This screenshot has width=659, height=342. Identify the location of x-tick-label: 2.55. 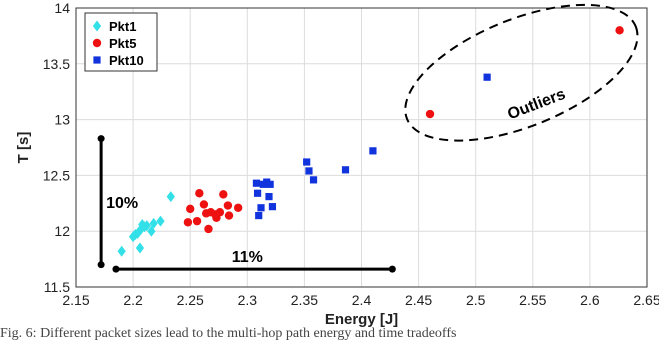
(532, 300).